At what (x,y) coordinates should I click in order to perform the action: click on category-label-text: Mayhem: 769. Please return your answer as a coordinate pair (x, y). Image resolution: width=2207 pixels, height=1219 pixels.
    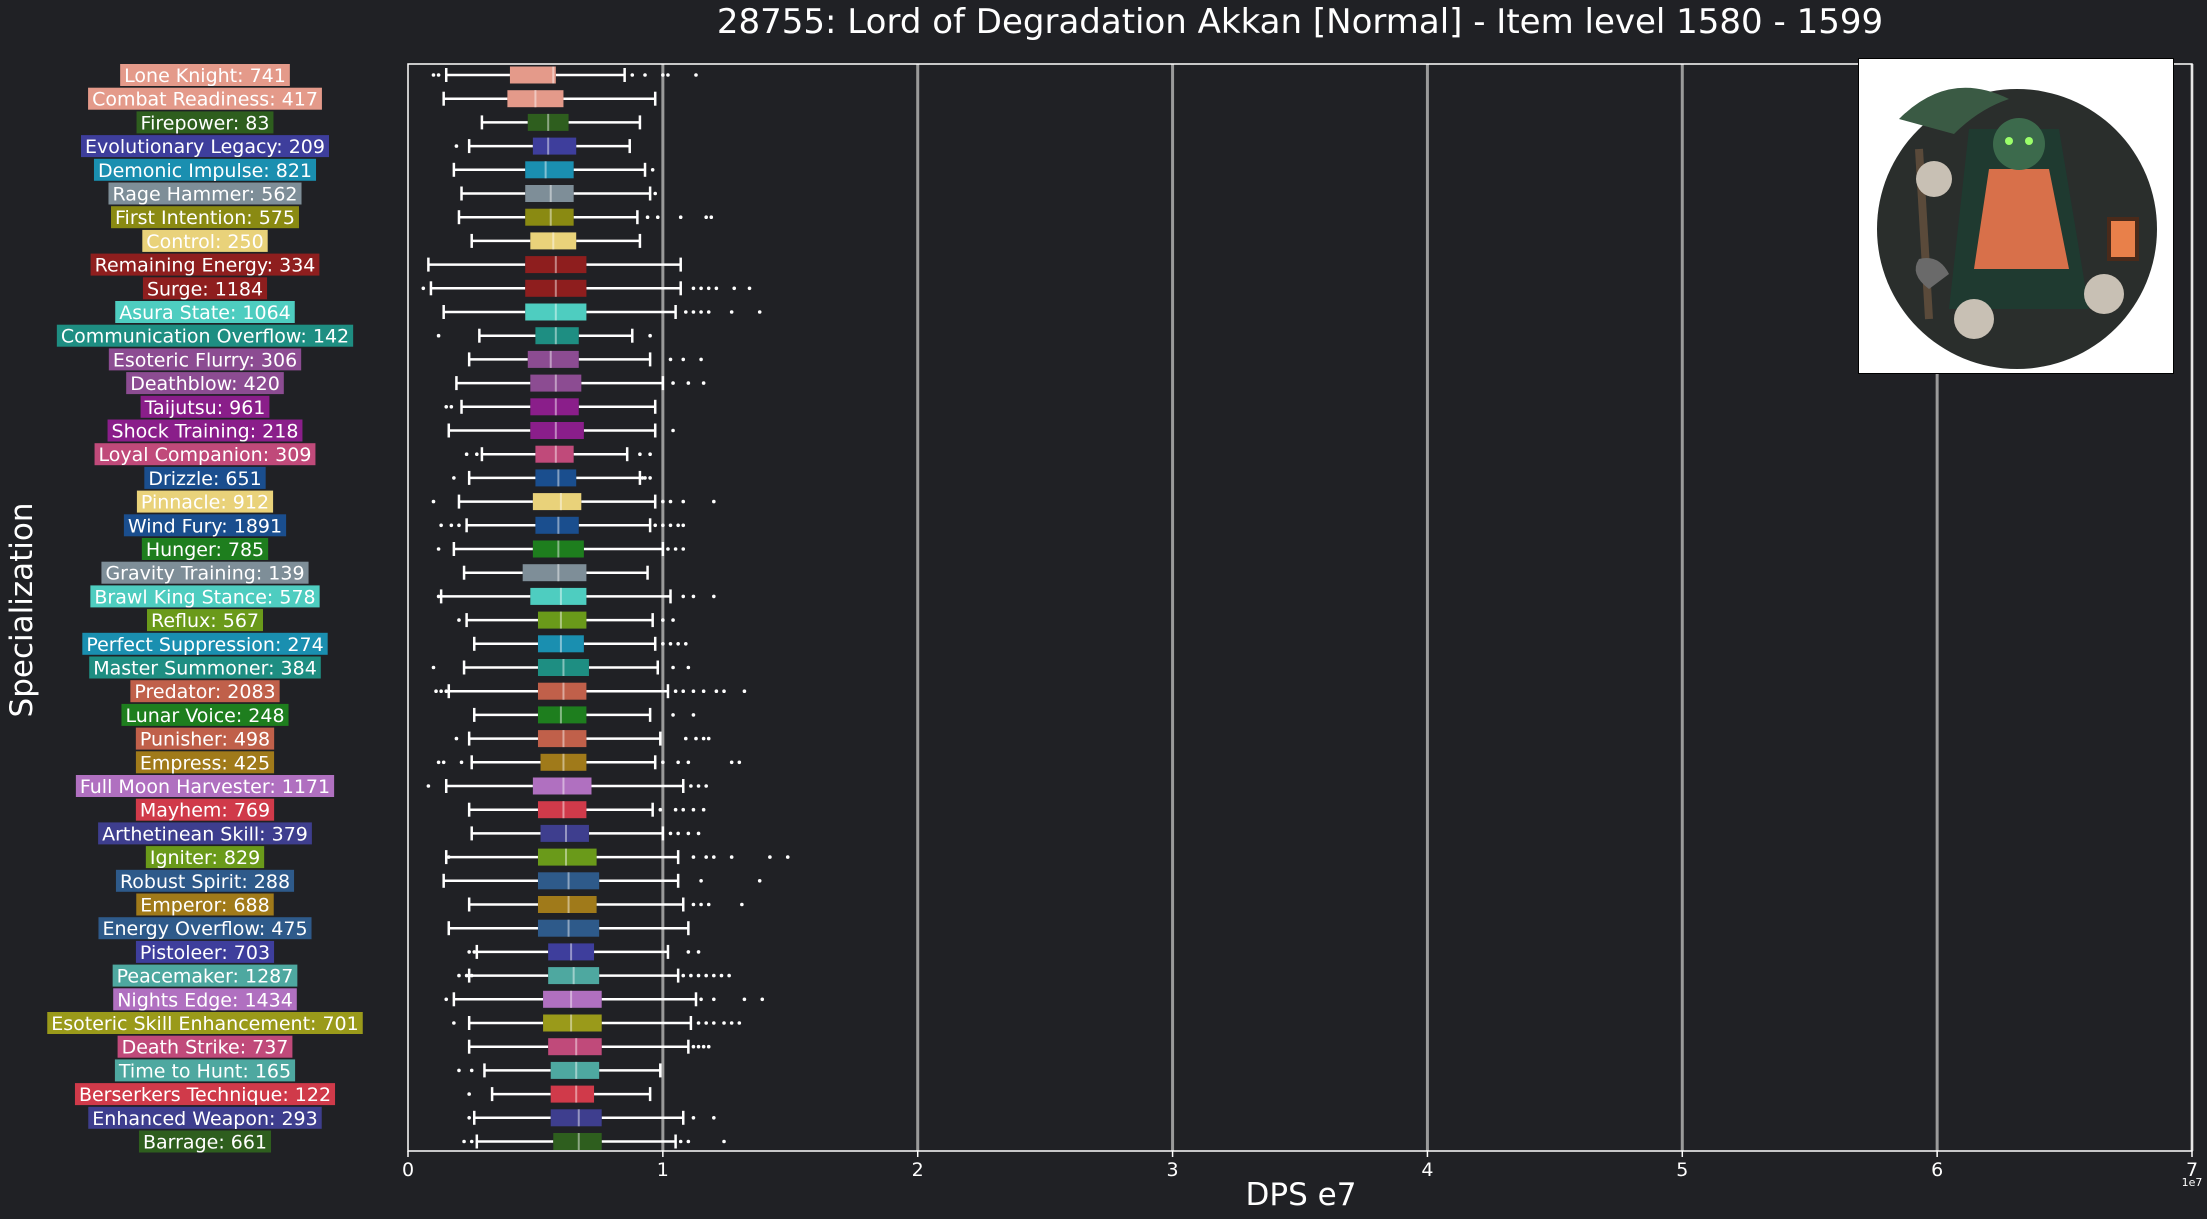
    Looking at the image, I should click on (205, 811).